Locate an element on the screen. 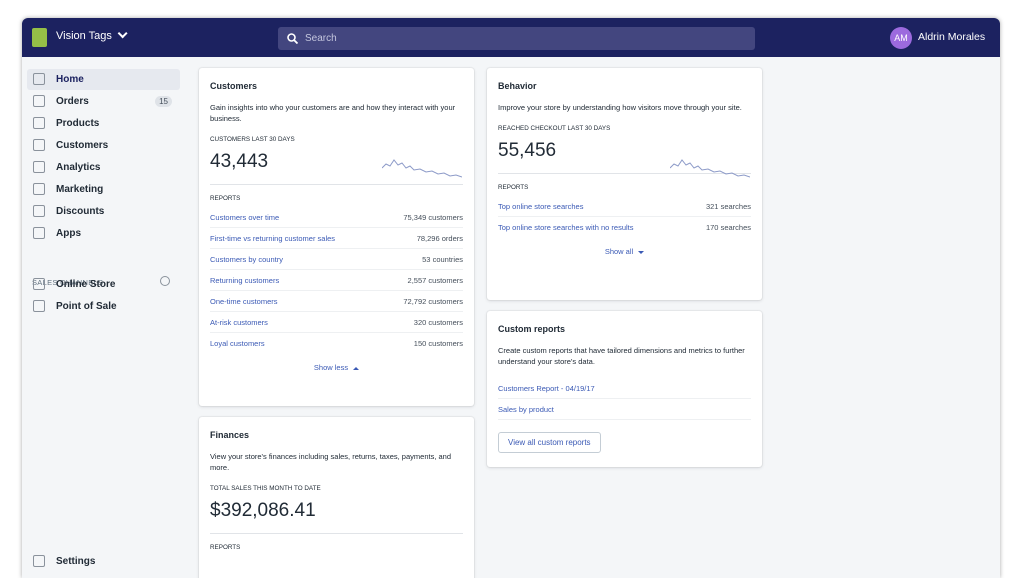 Image resolution: width=1024 pixels, height=578 pixels. nav-item: Online Store is located at coordinates (103, 284).